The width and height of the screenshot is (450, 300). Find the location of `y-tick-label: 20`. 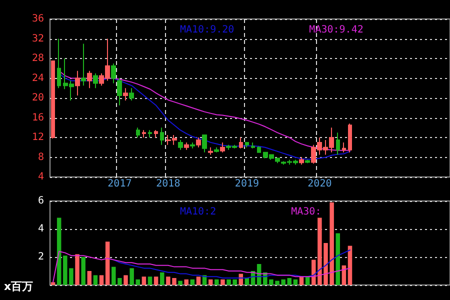

y-tick-label: 20 is located at coordinates (38, 98).